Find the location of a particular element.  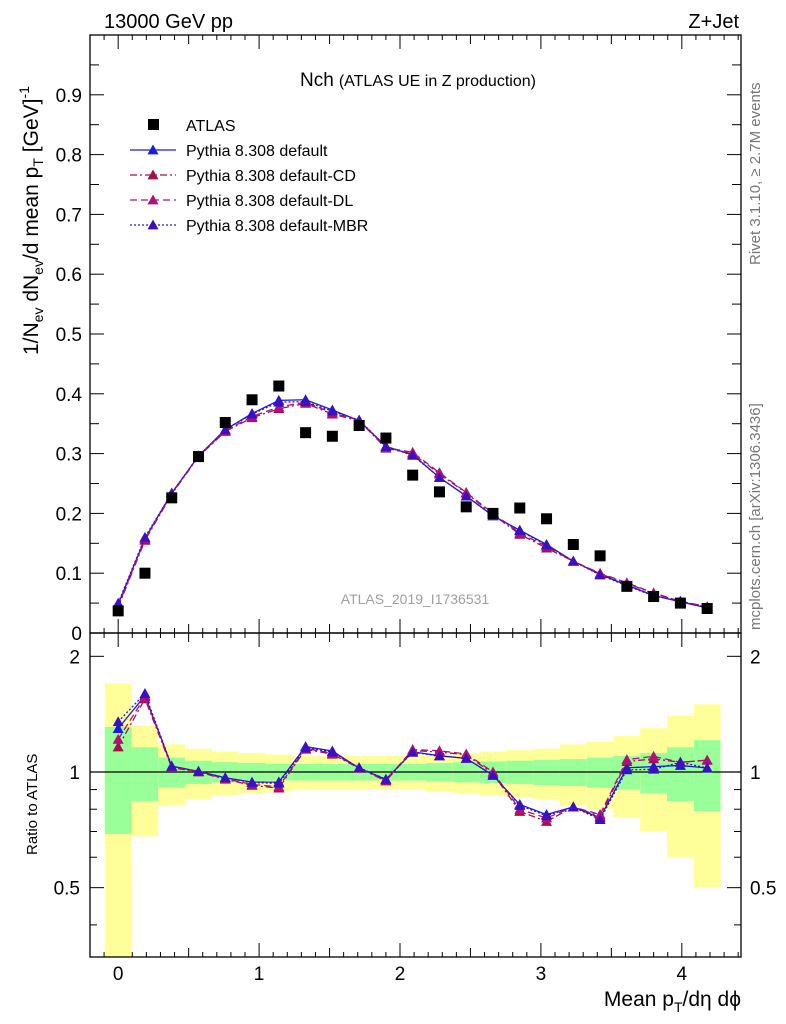

legend-label-cd: Pythia 8.308 default-CD is located at coordinates (271, 176).